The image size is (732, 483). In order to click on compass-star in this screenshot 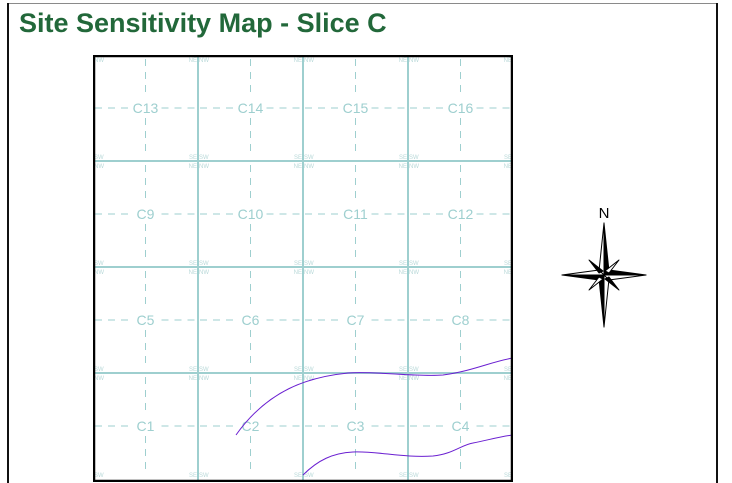, I will do `click(604, 275)`.